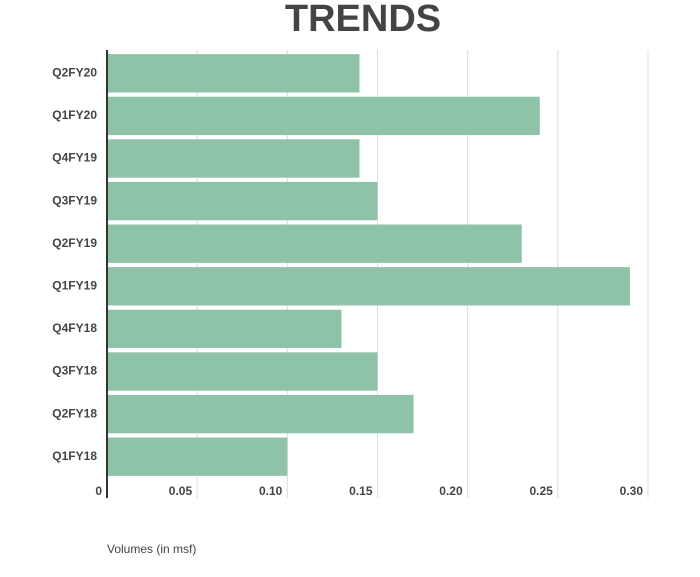 The image size is (700, 577). Describe the element at coordinates (74, 413) in the screenshot. I see `y-tick-label: Q2FY18` at that location.